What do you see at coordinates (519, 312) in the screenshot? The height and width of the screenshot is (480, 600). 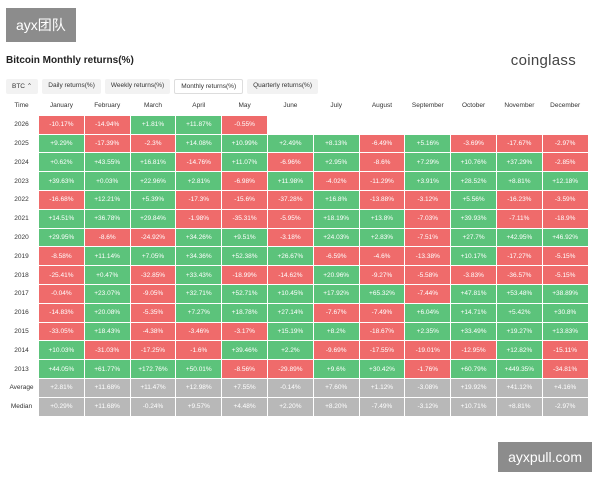 I see `return-cell: +5.42%` at bounding box center [519, 312].